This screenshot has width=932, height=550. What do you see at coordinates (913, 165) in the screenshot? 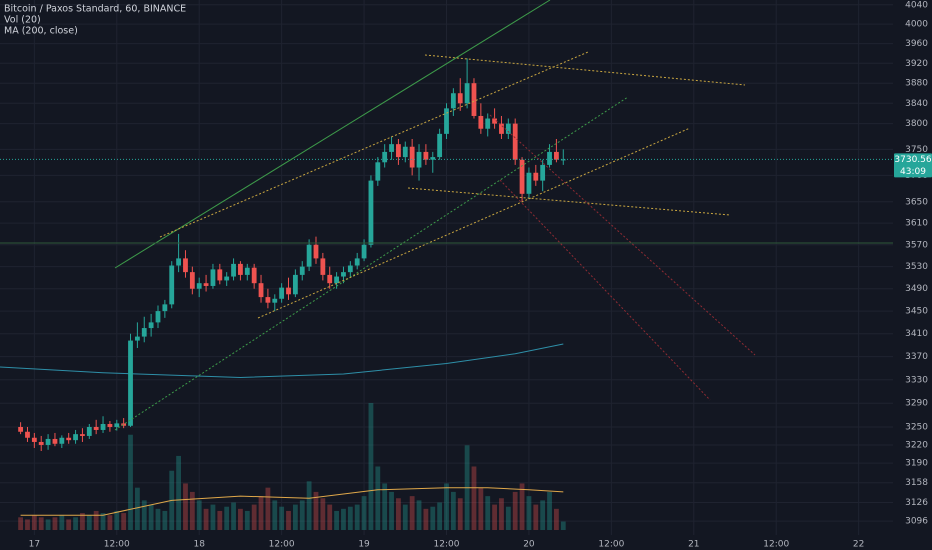
I see `price-label-box` at bounding box center [913, 165].